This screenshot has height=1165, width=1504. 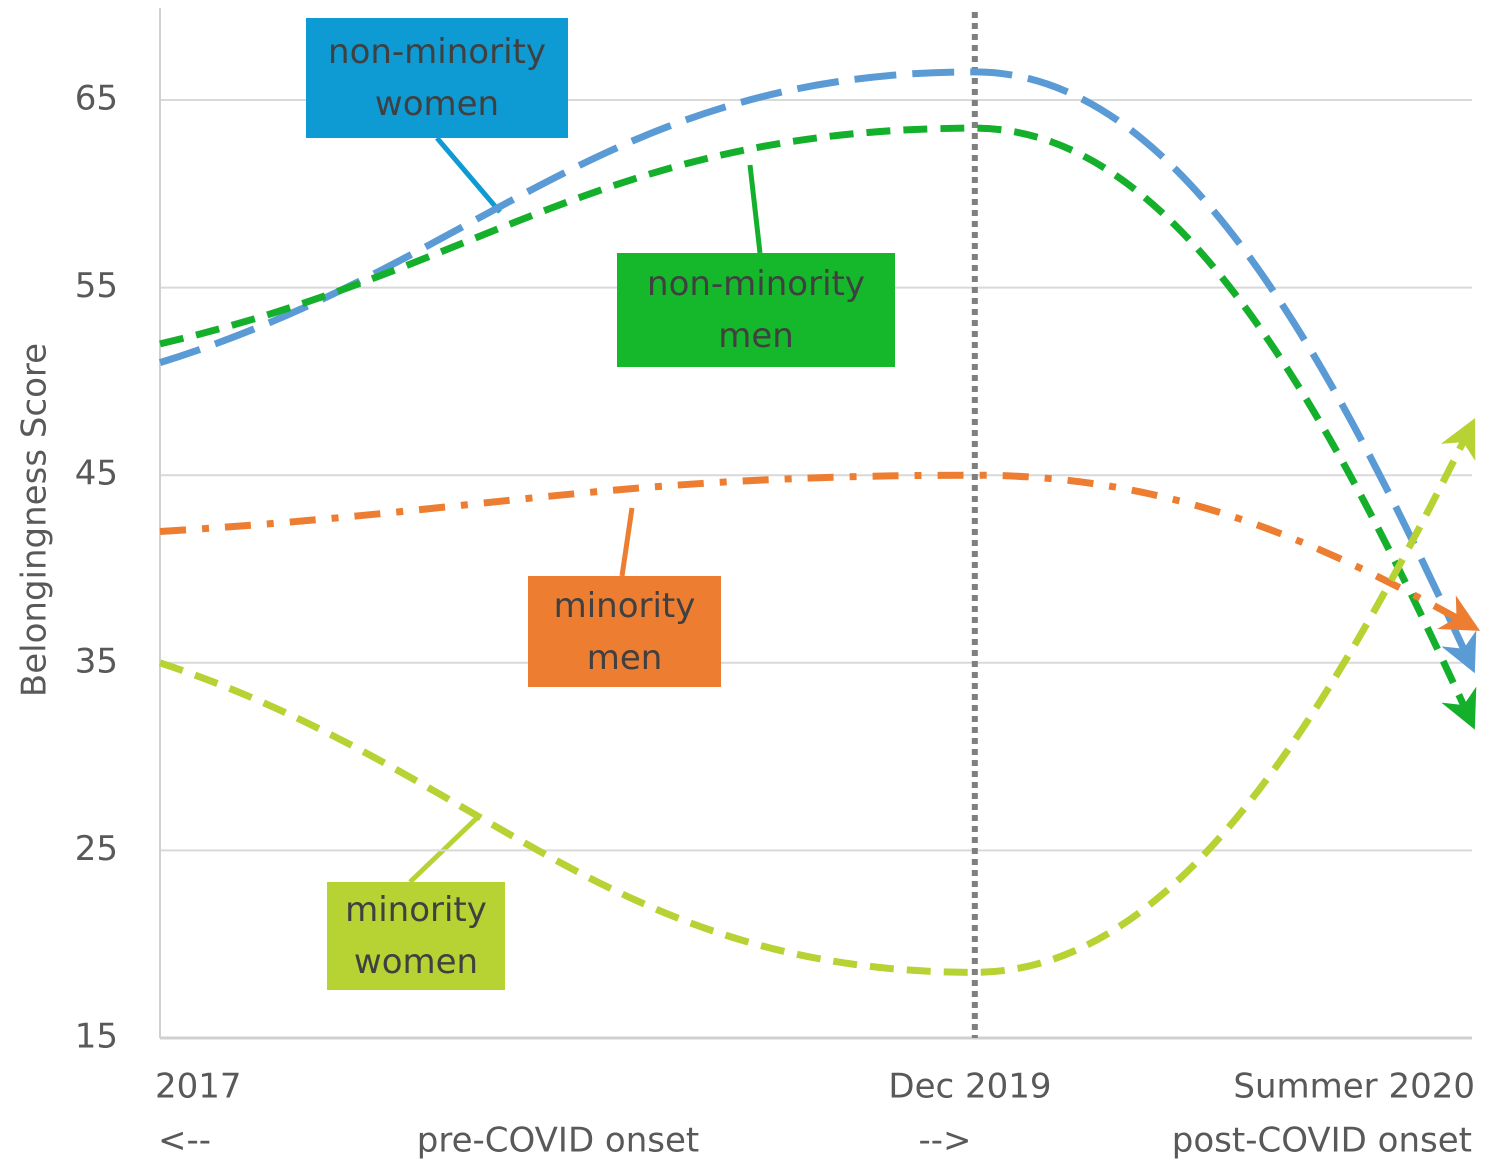 I want to click on series-line, so click(x=820, y=551).